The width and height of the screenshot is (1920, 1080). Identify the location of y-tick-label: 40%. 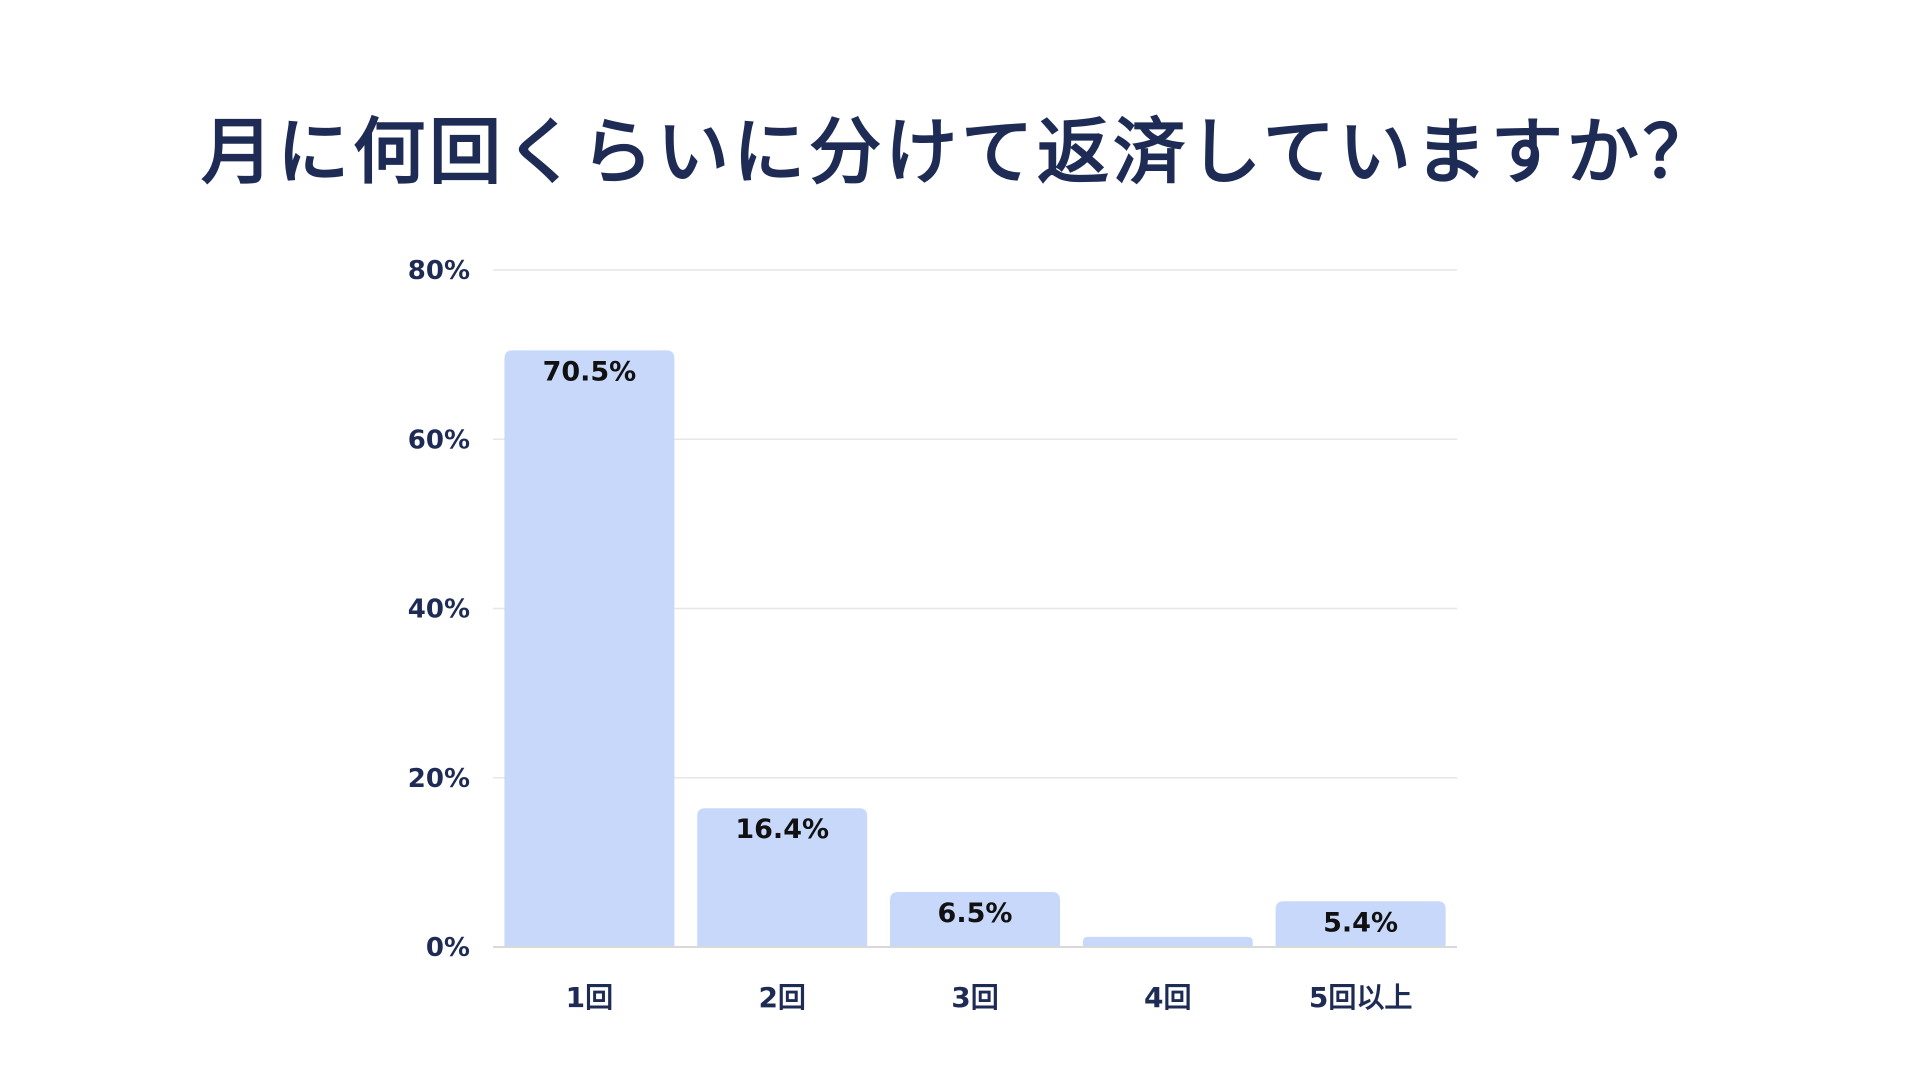
(439, 610).